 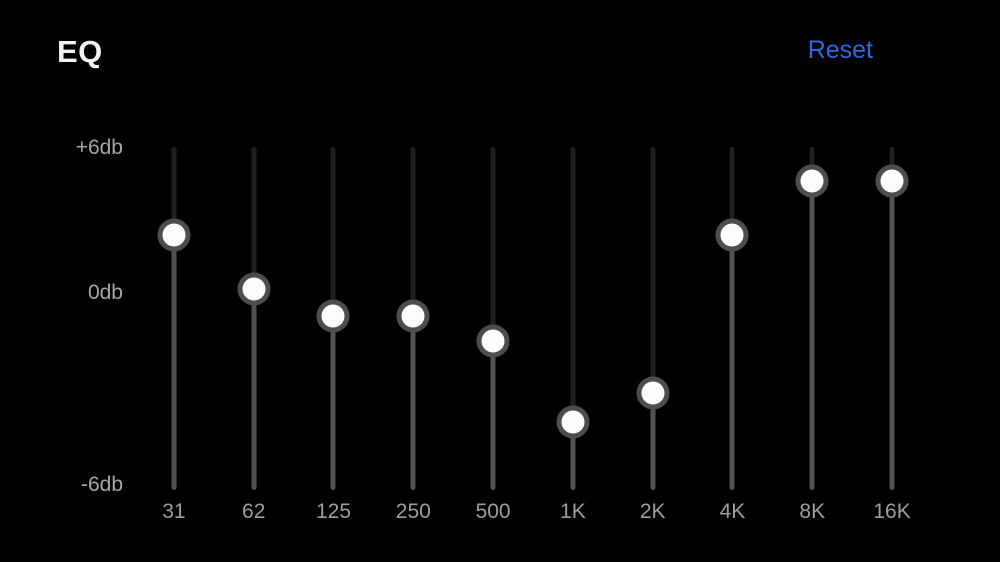 I want to click on y-axis-label-0db: 0db, so click(x=105, y=292).